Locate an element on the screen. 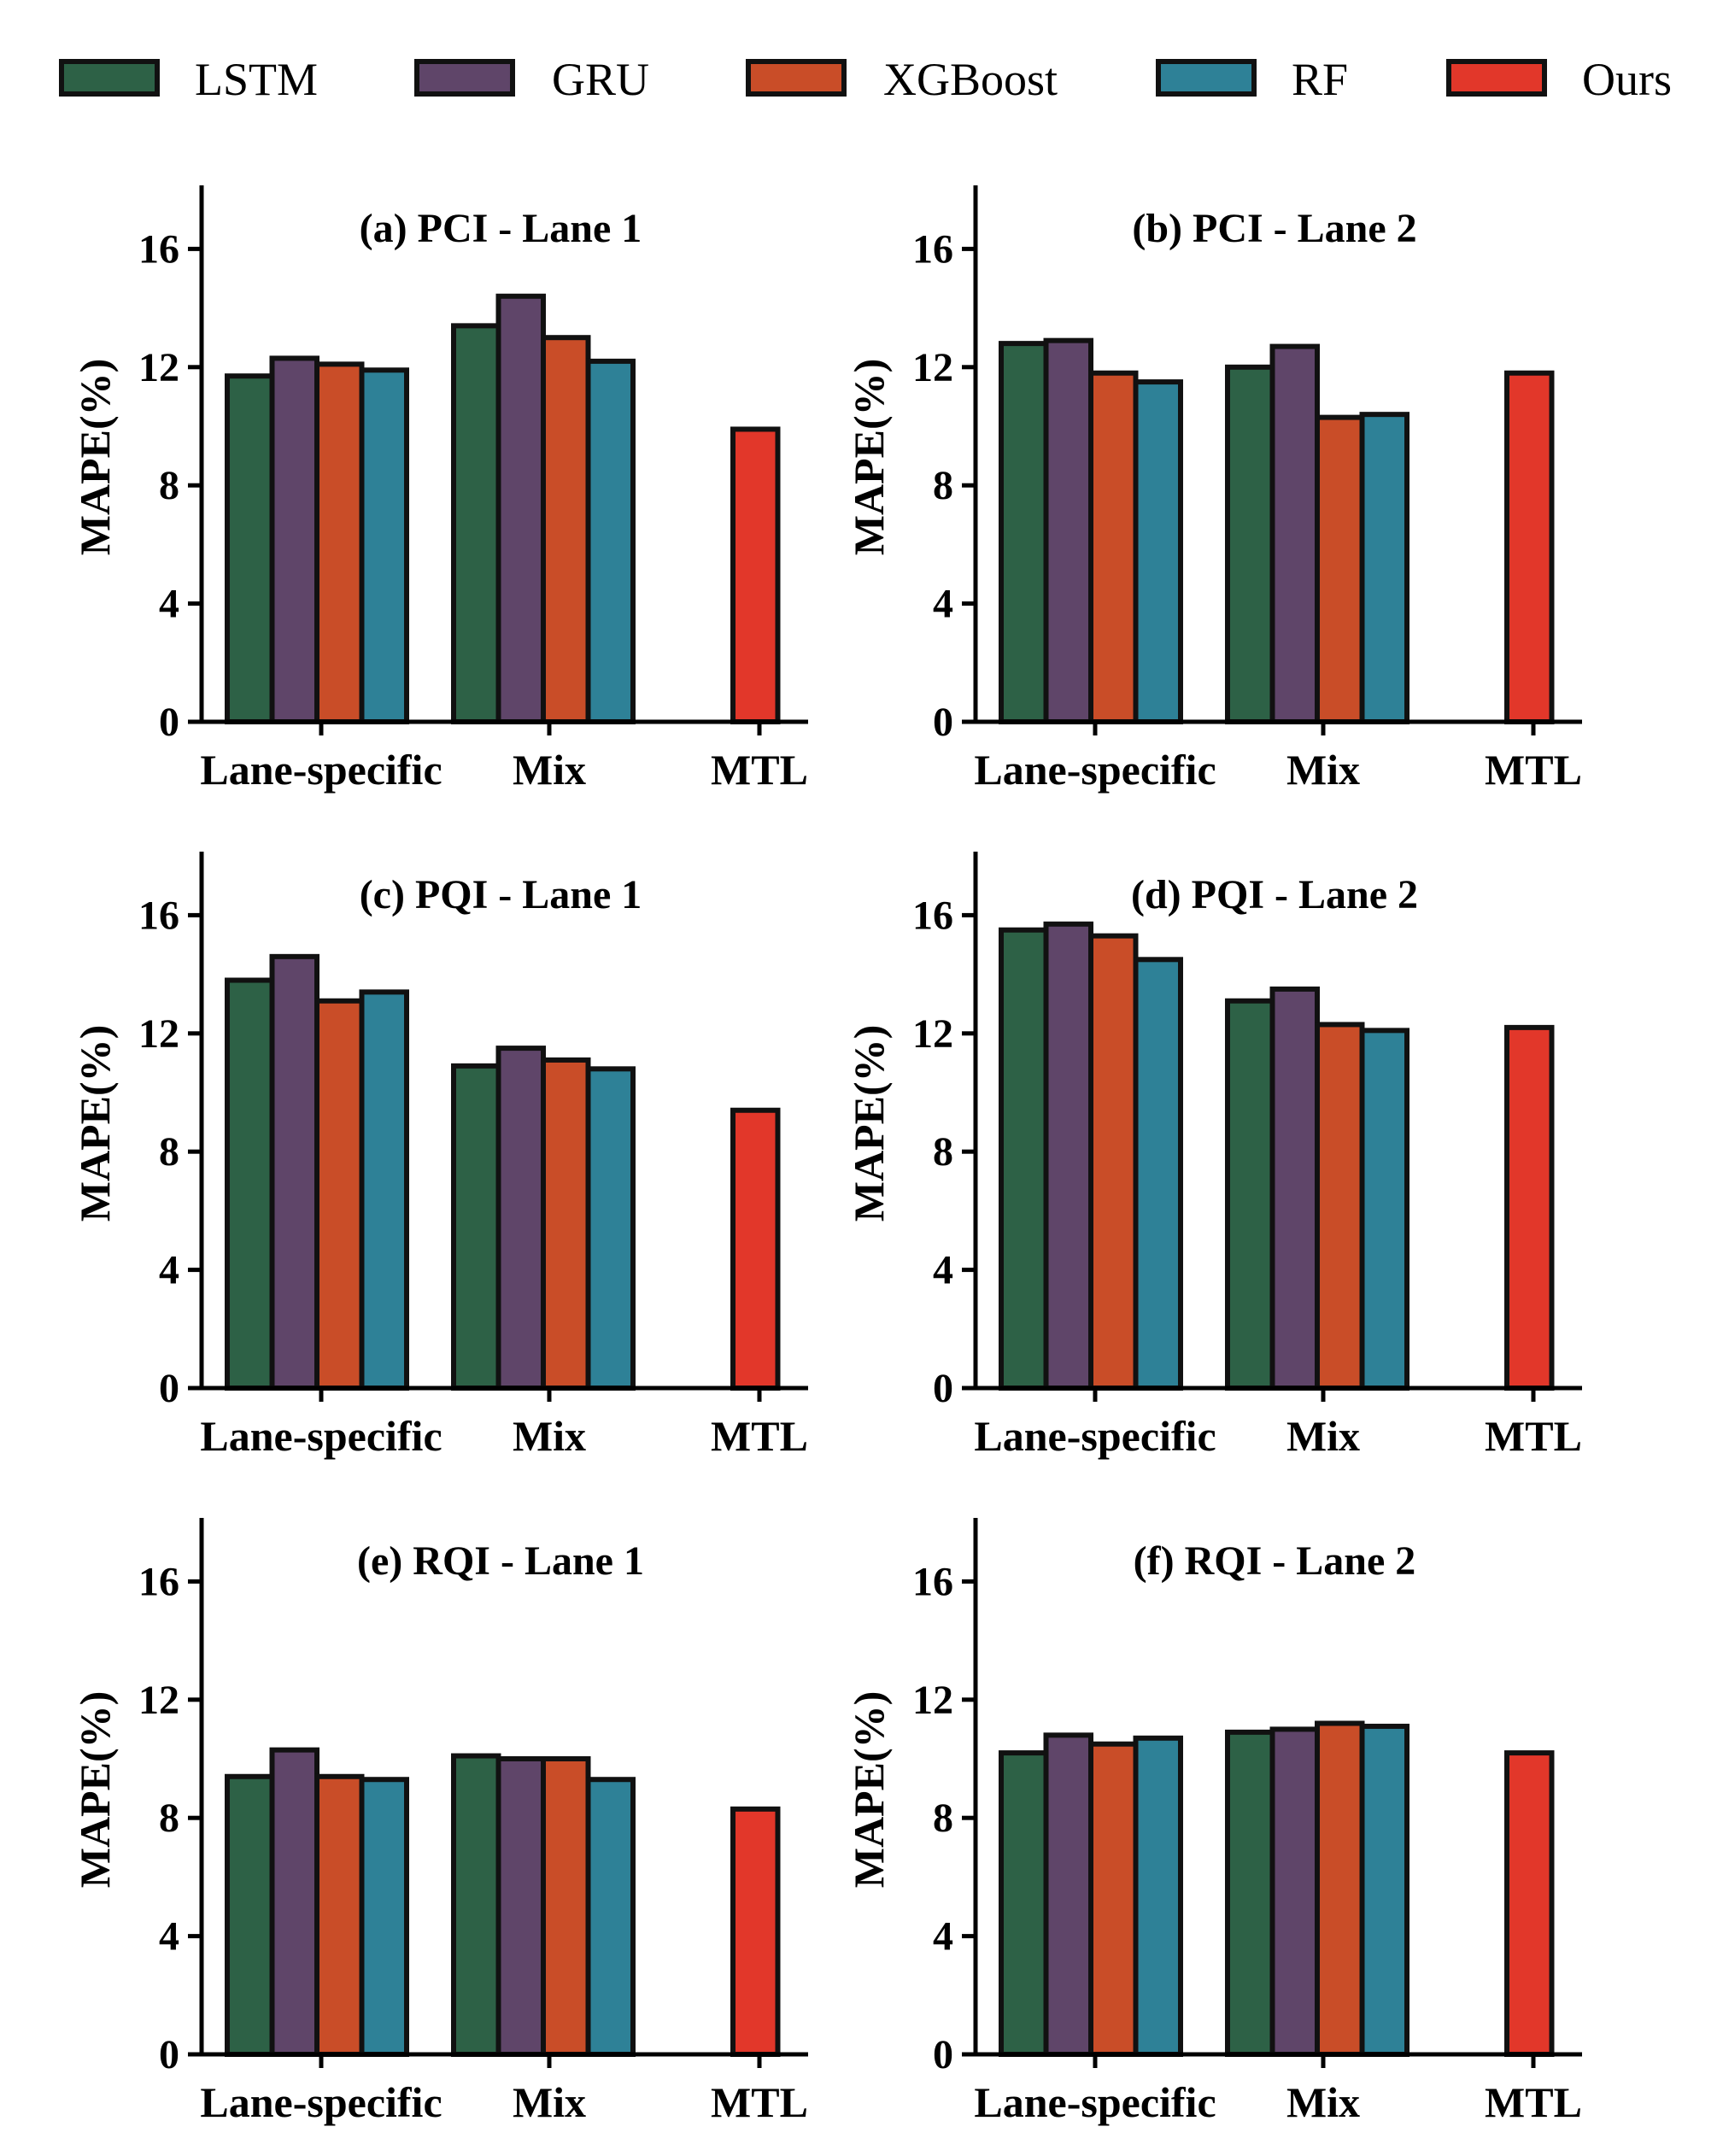 The width and height of the screenshot is (1723, 2156). legend-swatch-rf is located at coordinates (1206, 78).